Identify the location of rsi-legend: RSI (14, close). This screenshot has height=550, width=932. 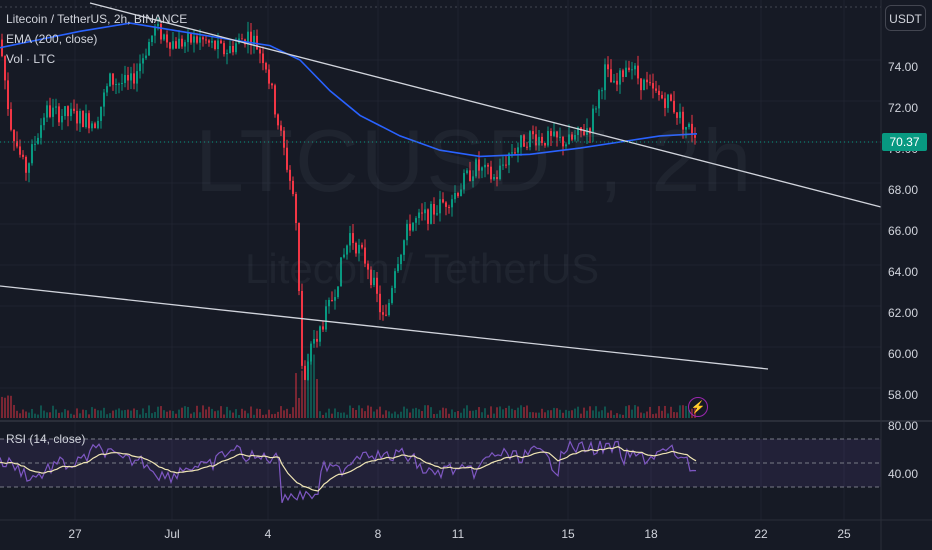
(46, 439).